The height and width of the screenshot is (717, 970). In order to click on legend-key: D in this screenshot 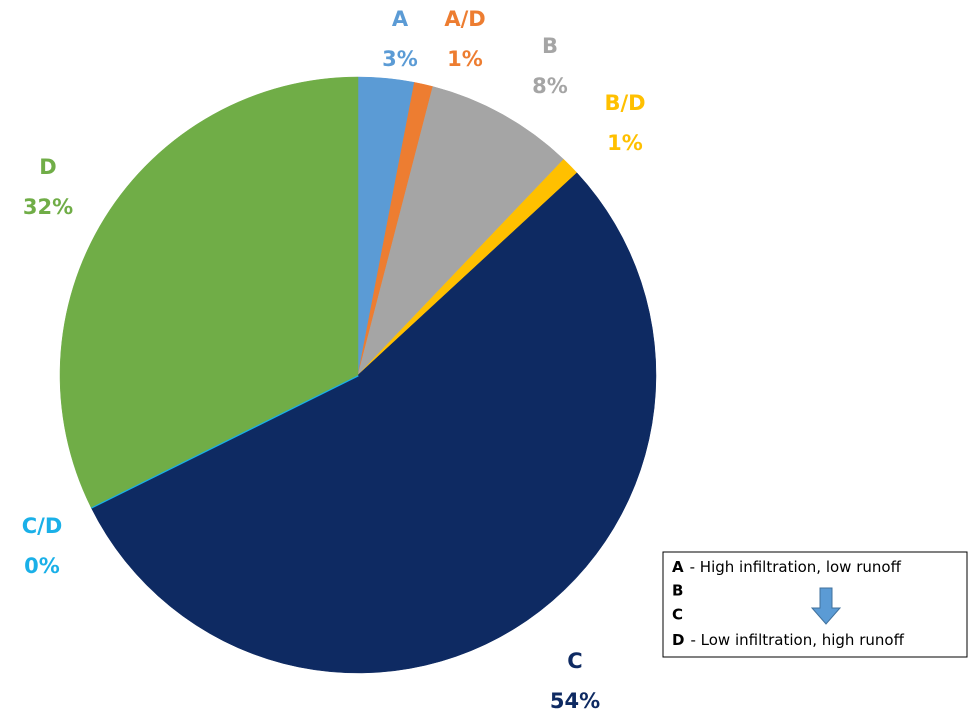, I will do `click(678, 640)`.